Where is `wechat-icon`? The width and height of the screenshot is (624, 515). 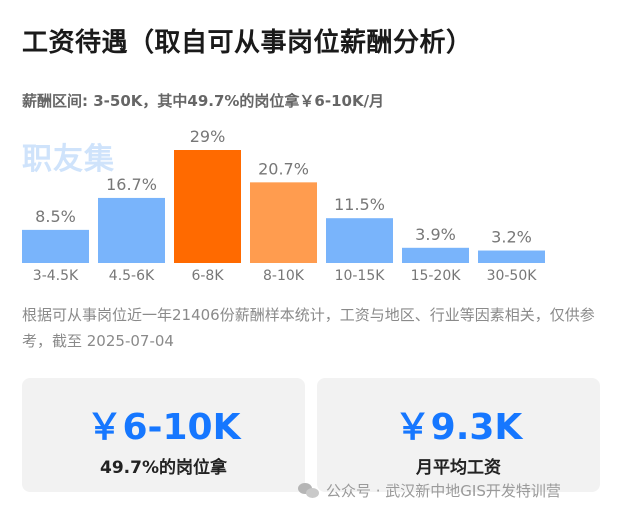
wechat-icon is located at coordinates (309, 491).